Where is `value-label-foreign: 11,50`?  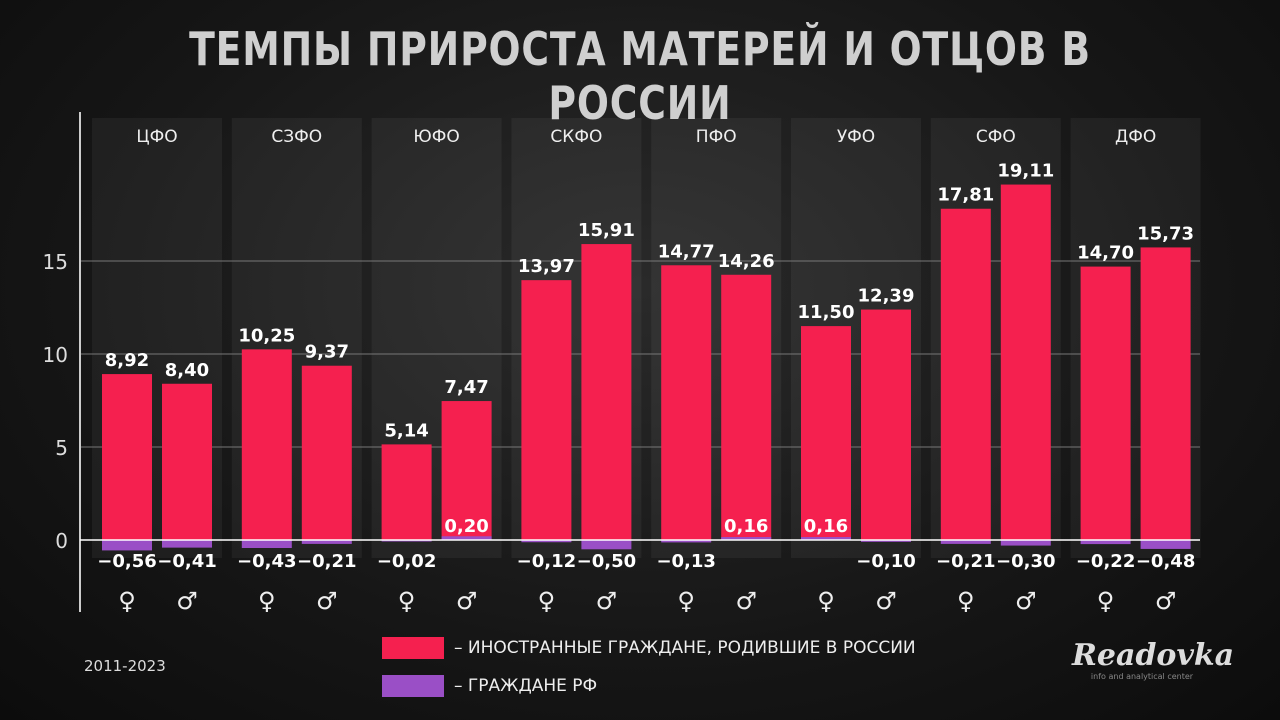
value-label-foreign: 11,50 is located at coordinates (826, 312).